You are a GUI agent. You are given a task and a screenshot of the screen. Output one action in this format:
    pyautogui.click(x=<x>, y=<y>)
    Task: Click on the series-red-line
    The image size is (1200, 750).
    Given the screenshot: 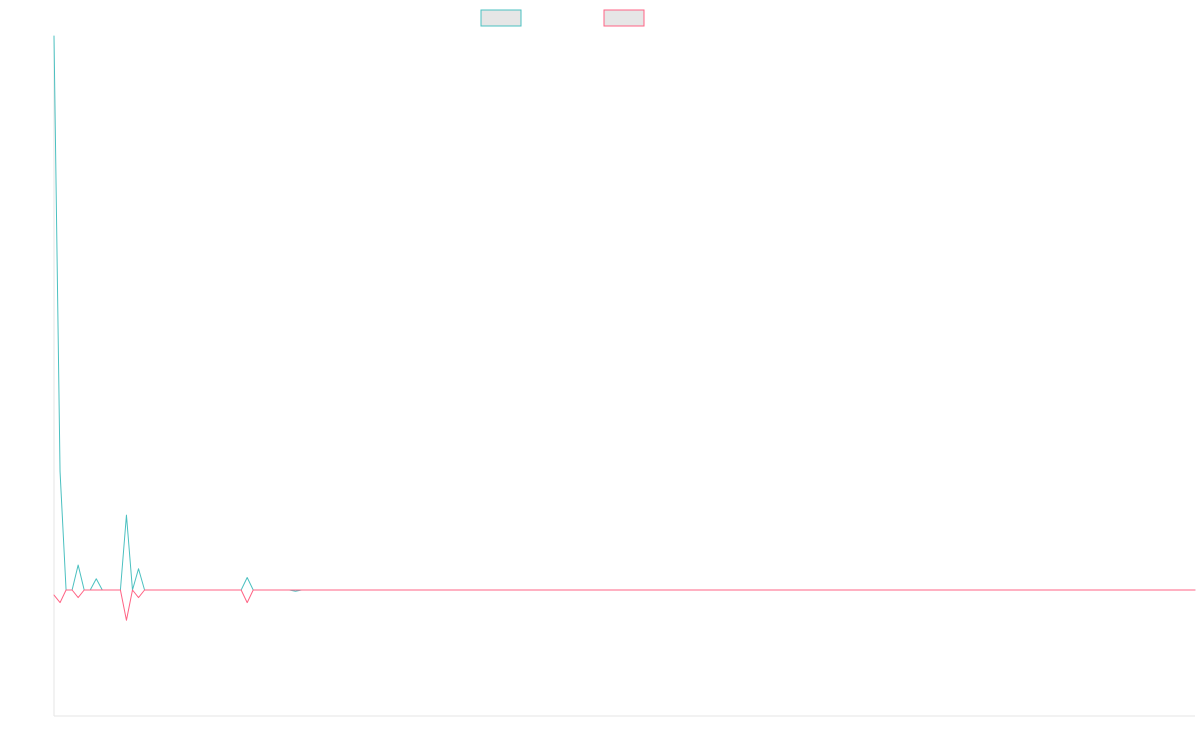 What is the action you would take?
    pyautogui.click(x=624, y=605)
    